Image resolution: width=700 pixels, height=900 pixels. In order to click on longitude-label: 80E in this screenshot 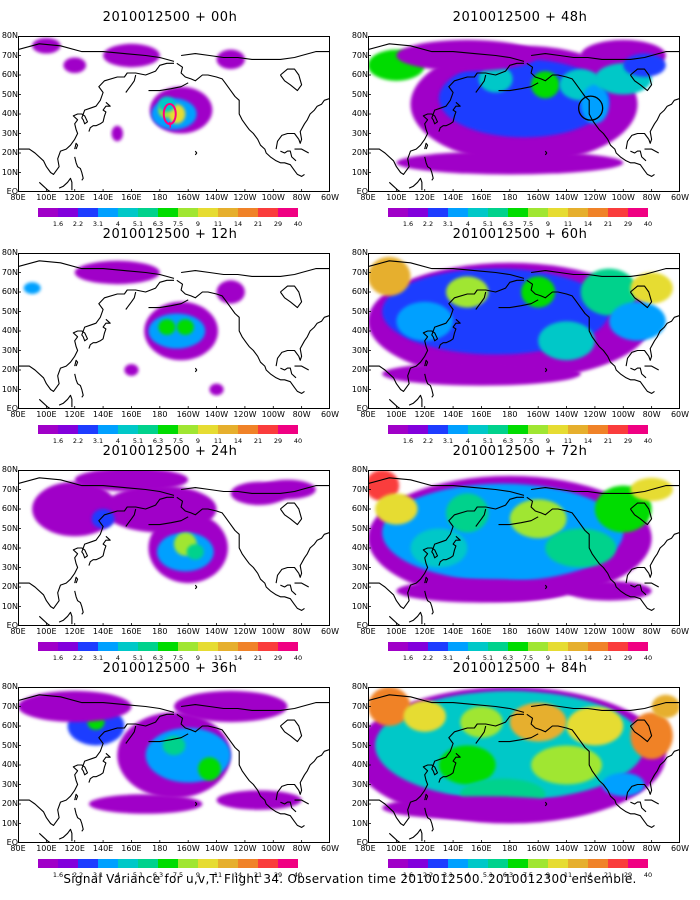, I will do `click(368, 631)`.